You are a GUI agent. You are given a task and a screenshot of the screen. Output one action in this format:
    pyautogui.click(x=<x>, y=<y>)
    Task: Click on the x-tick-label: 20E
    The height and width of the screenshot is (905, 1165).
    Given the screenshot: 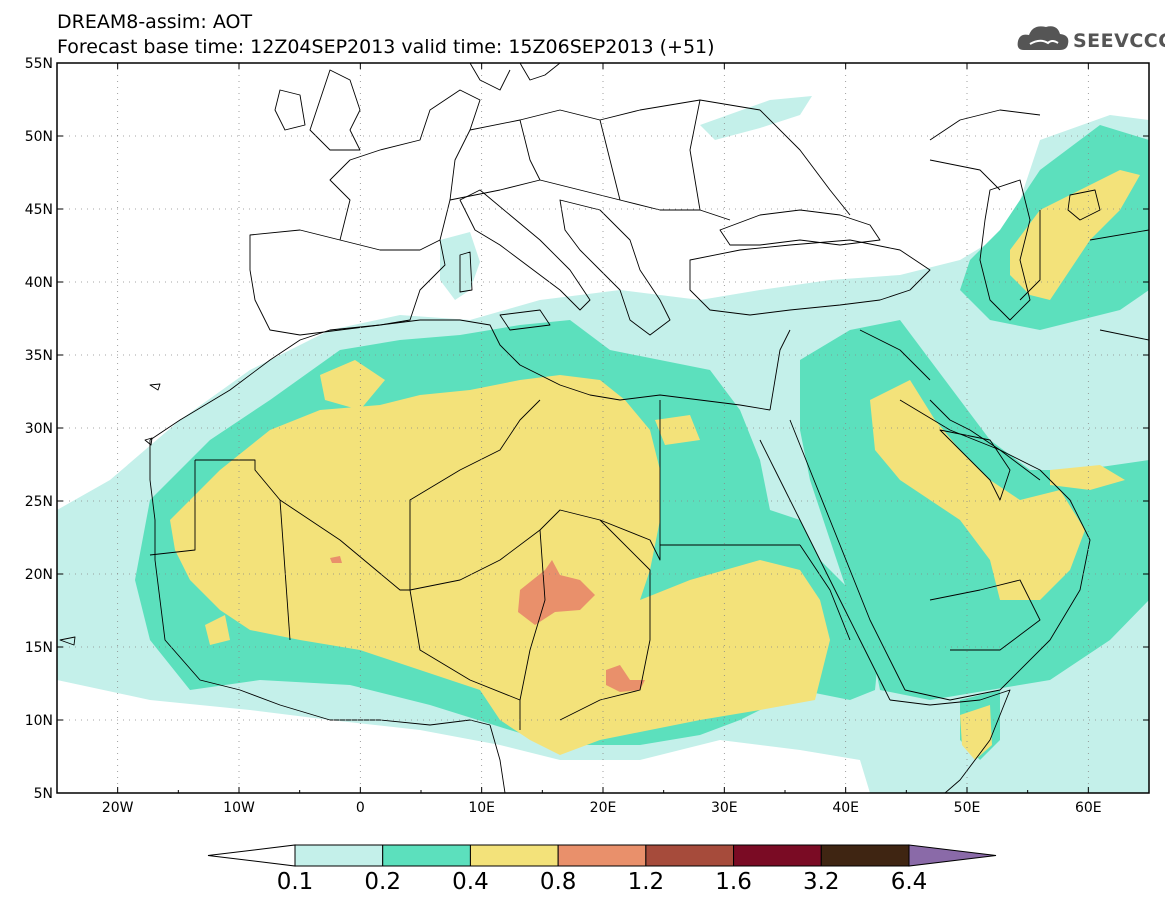 What is the action you would take?
    pyautogui.click(x=603, y=808)
    